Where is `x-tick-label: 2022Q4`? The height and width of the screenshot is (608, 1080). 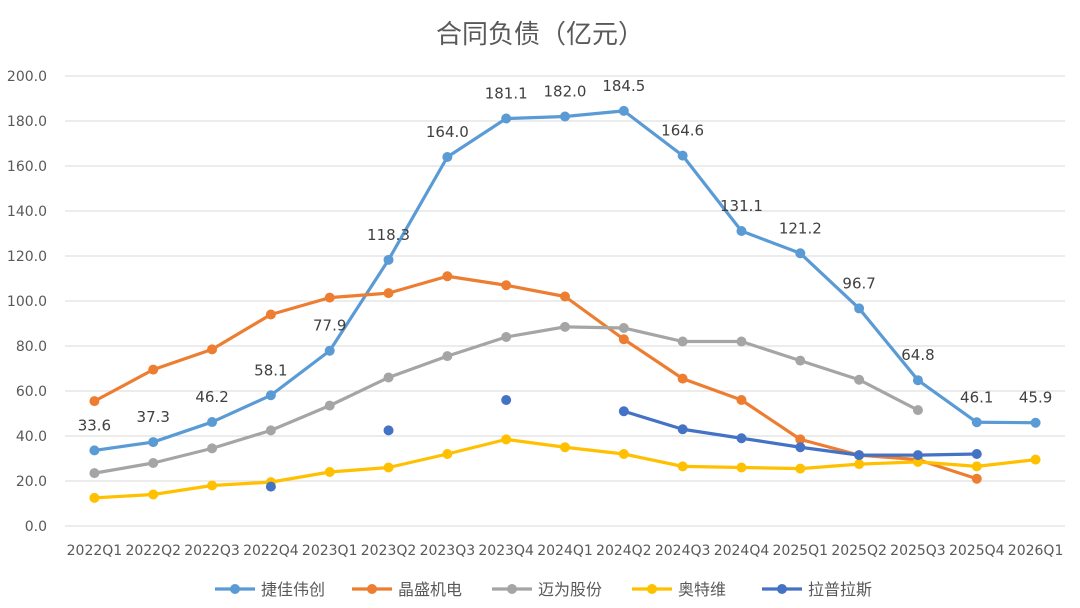 x-tick-label: 2022Q4 is located at coordinates (271, 551).